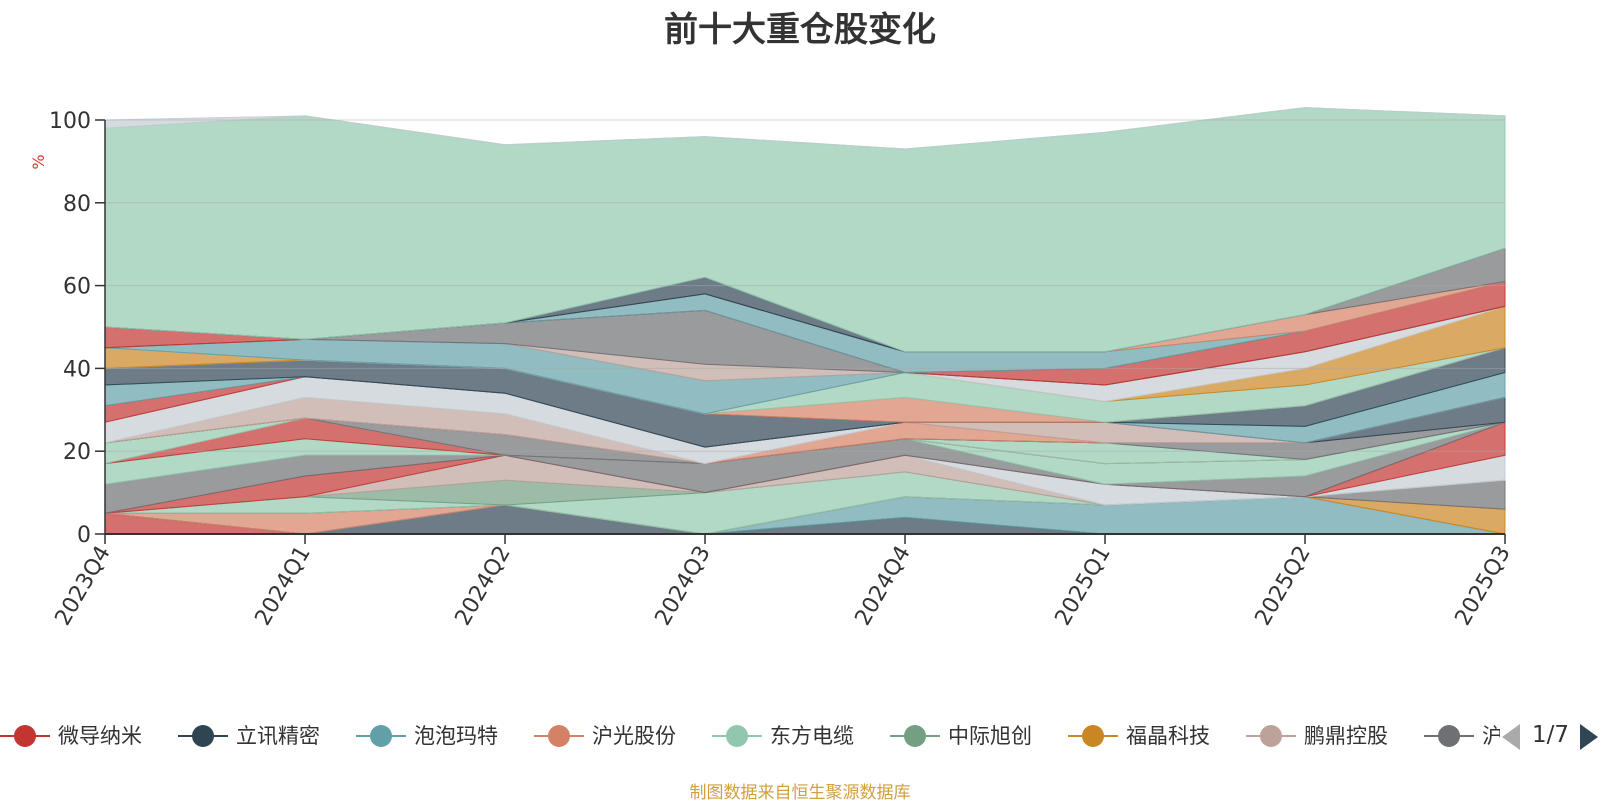 Image resolution: width=1600 pixels, height=803 pixels. I want to click on legend-label: 东方电缆, so click(812, 736).